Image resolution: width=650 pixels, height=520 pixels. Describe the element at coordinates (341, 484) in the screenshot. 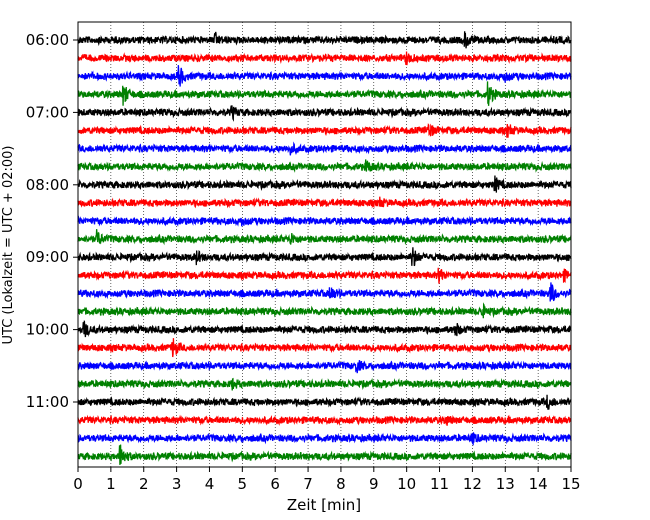

I see `x-tick-label: 8` at that location.